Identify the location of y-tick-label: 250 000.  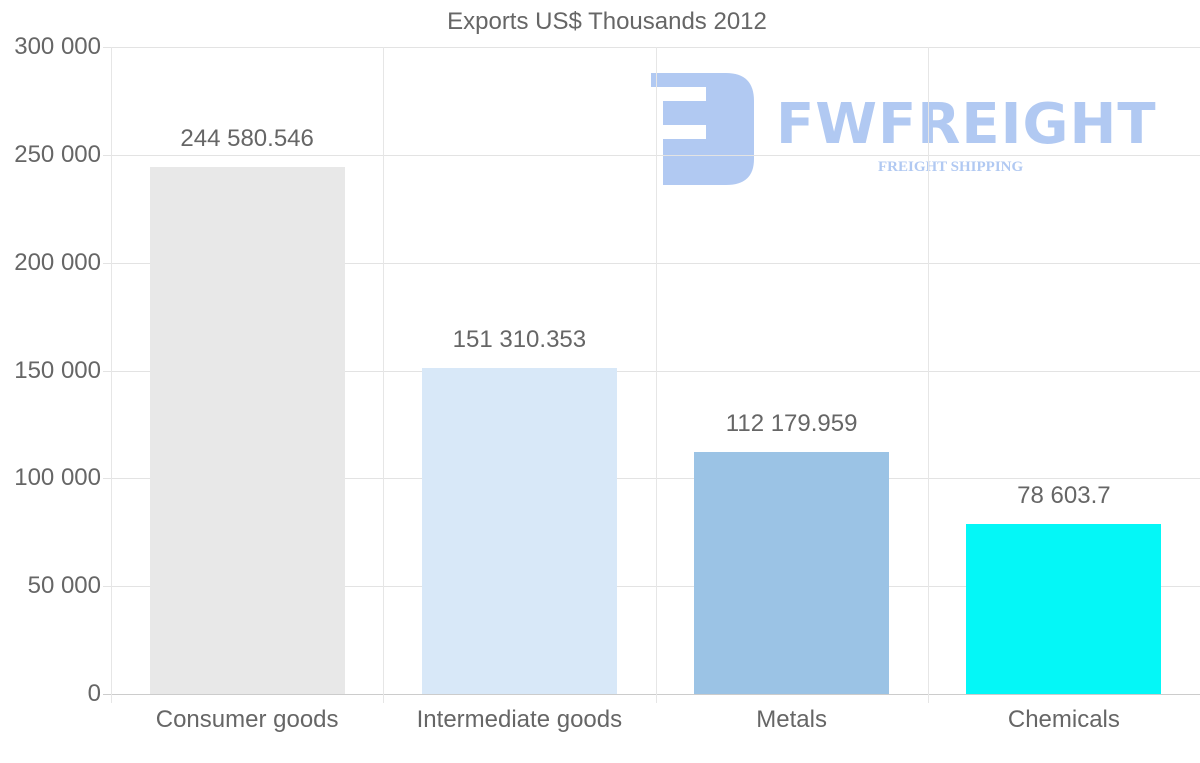
(57, 154).